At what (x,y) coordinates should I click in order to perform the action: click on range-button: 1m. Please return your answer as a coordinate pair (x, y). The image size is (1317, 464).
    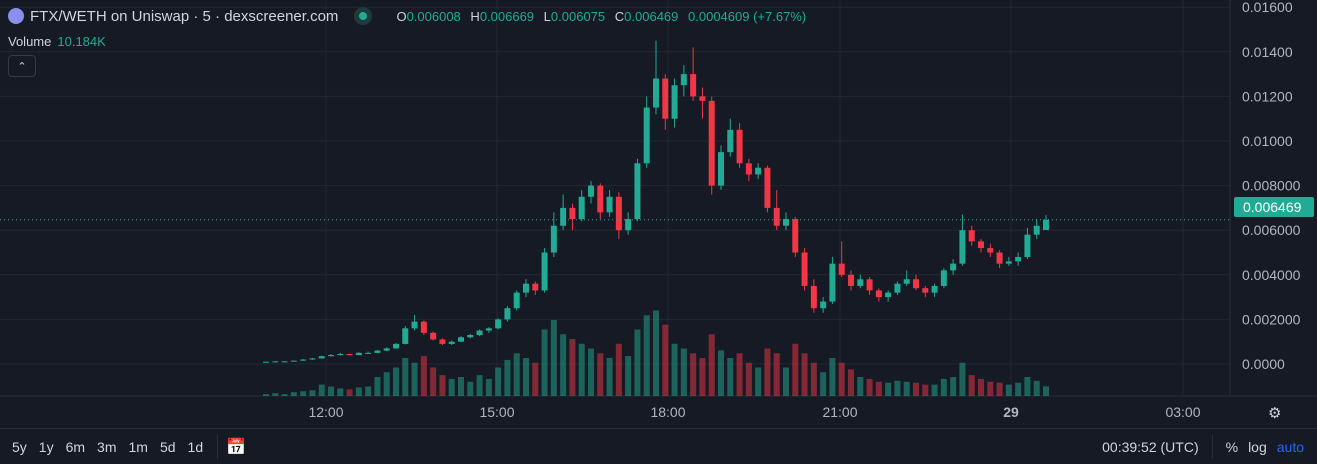
    Looking at the image, I should click on (138, 446).